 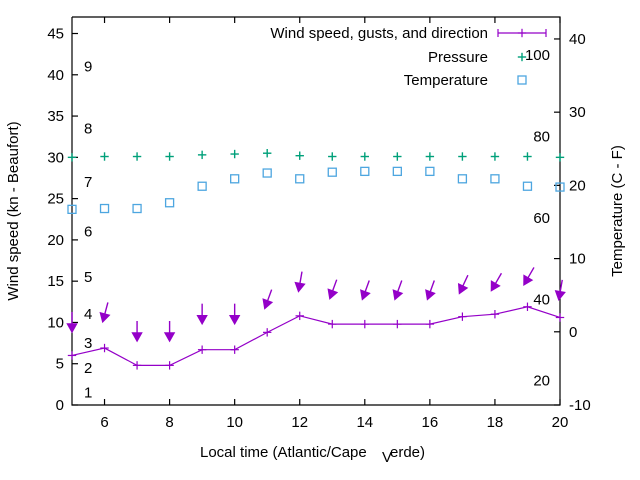 I want to click on axis-tick-label: 15, so click(x=55, y=281).